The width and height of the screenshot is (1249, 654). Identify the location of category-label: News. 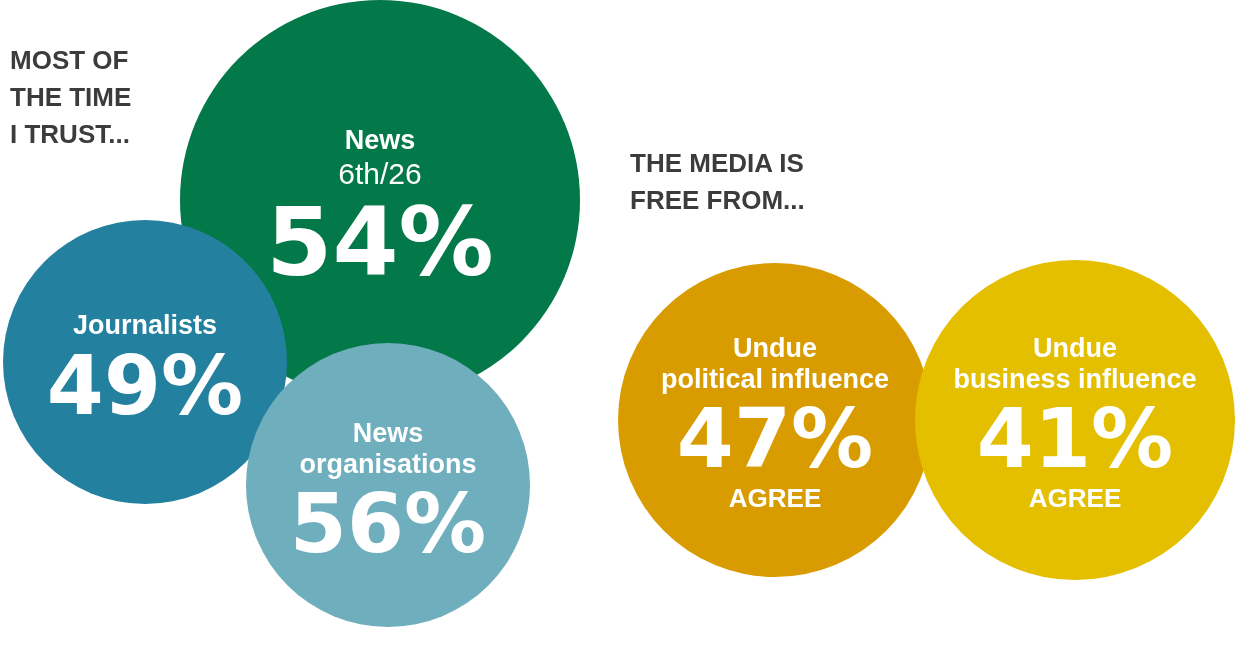
(380, 140).